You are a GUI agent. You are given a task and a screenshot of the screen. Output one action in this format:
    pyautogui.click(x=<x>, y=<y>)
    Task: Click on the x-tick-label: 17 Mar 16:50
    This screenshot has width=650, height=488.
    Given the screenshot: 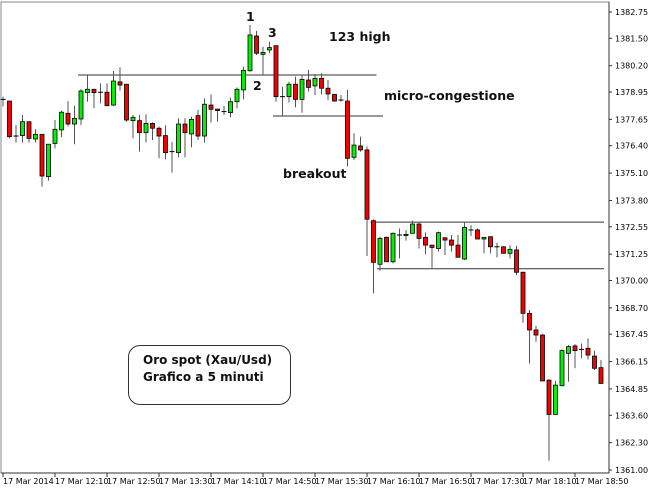 What is the action you would take?
    pyautogui.click(x=445, y=481)
    